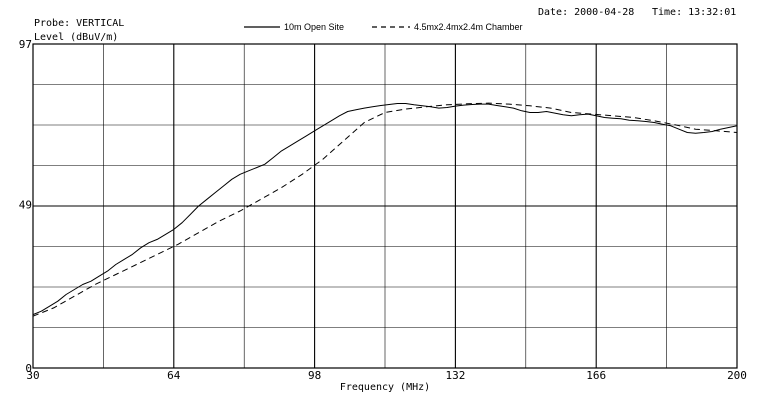 This screenshot has width=768, height=394. I want to click on date-label: Date: 2000-04-28, so click(586, 12).